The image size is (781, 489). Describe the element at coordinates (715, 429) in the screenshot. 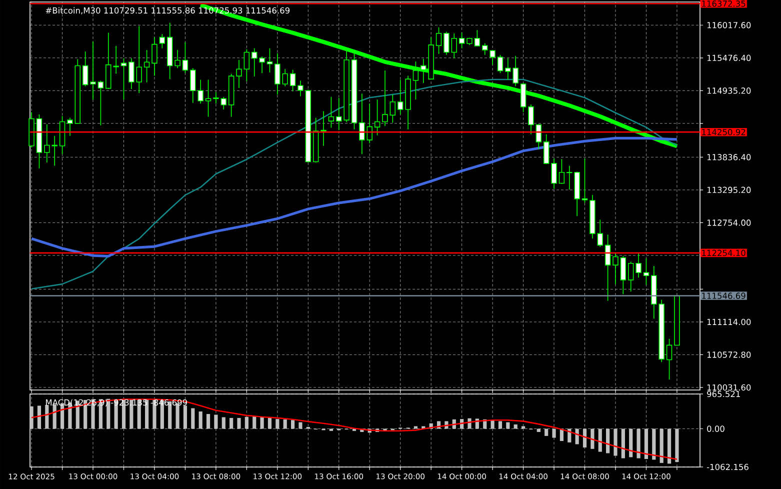

I see `y-tick-label: 0.00` at that location.